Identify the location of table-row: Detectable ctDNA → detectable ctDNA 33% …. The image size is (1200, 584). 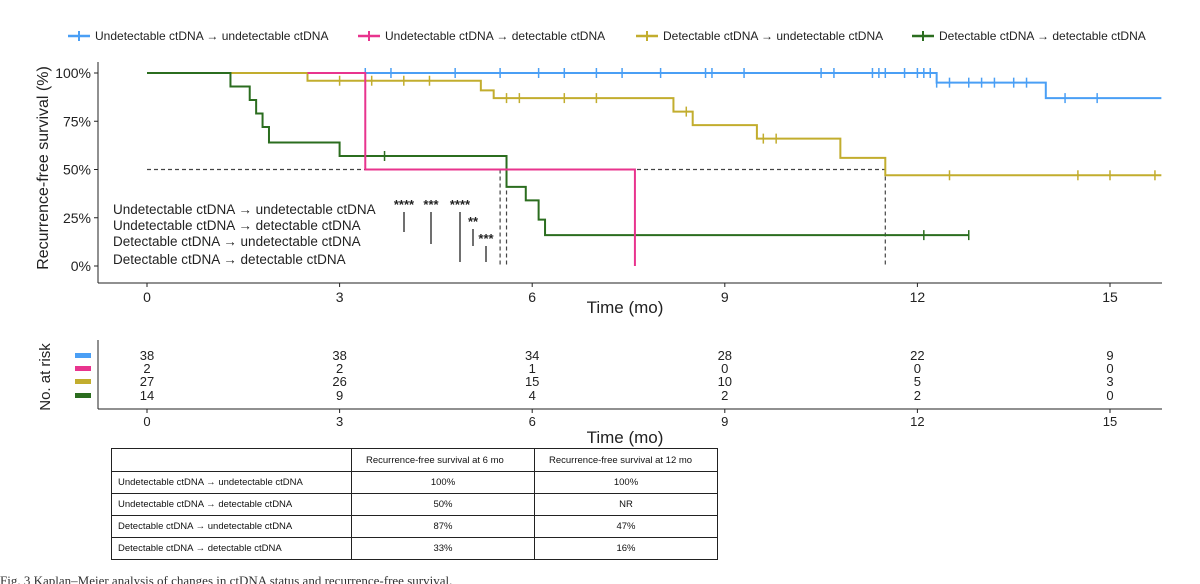
(414, 548).